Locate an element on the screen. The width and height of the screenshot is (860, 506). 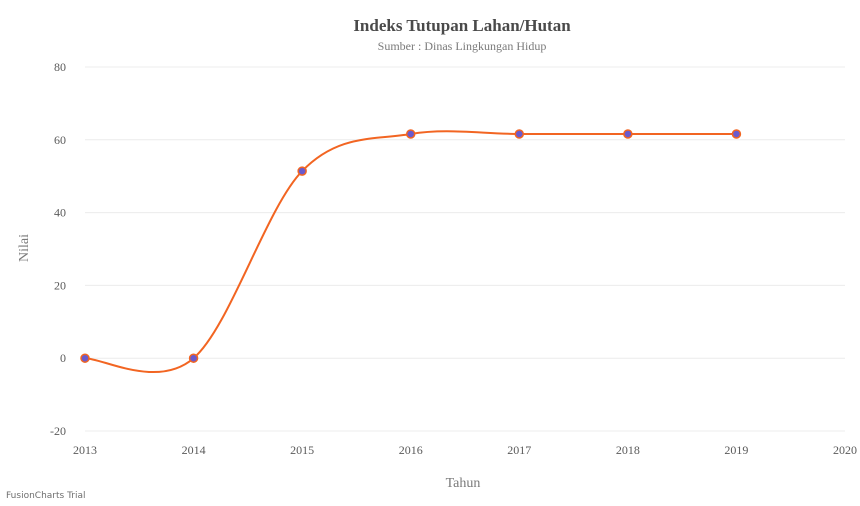
x-axis-ticks: 2013 2014 2015 2016 2017 2018 2019 2020 is located at coordinates (465, 450).